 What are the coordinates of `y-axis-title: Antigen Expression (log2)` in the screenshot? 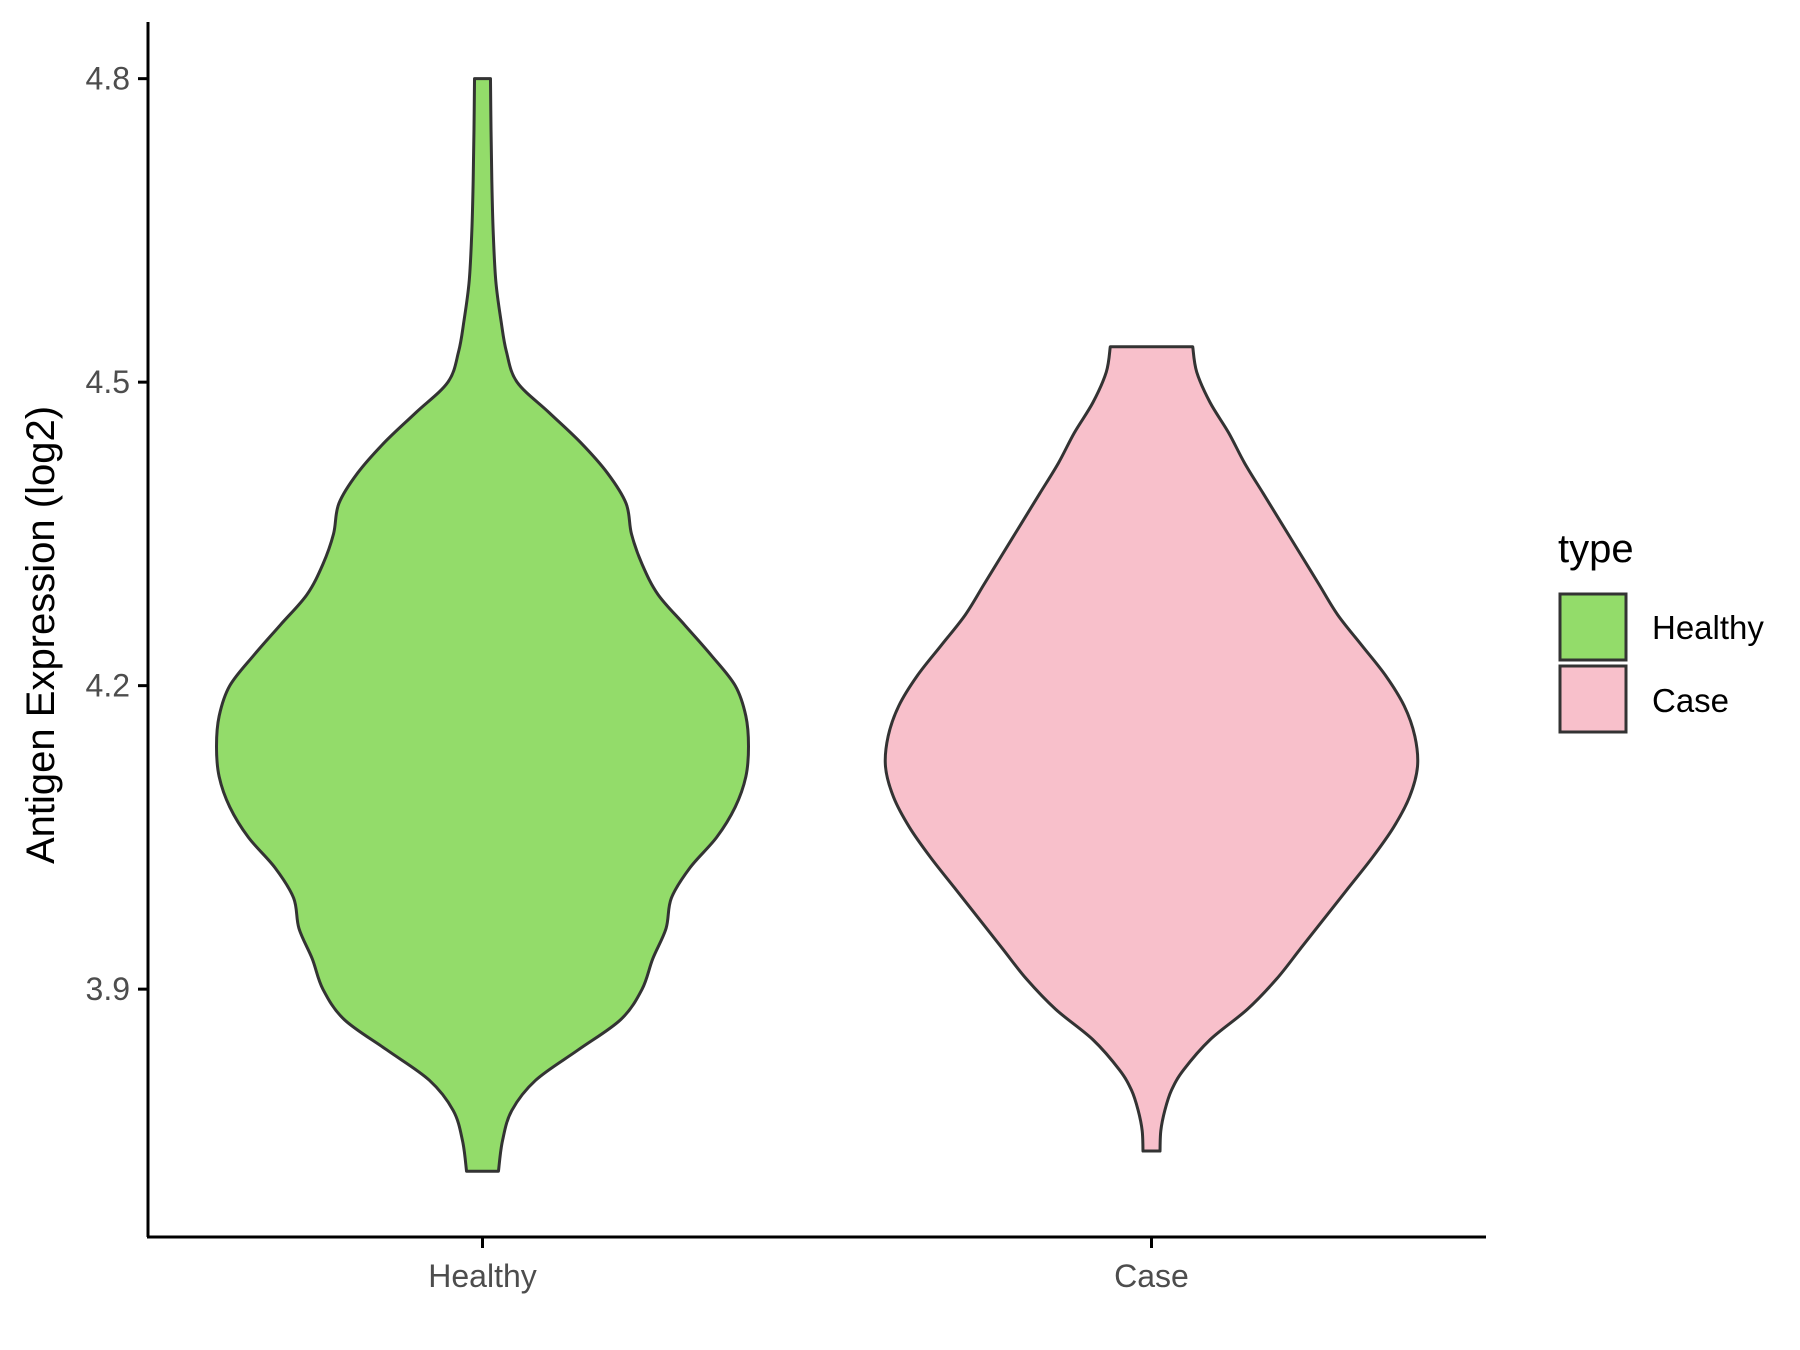 It's located at (41, 635).